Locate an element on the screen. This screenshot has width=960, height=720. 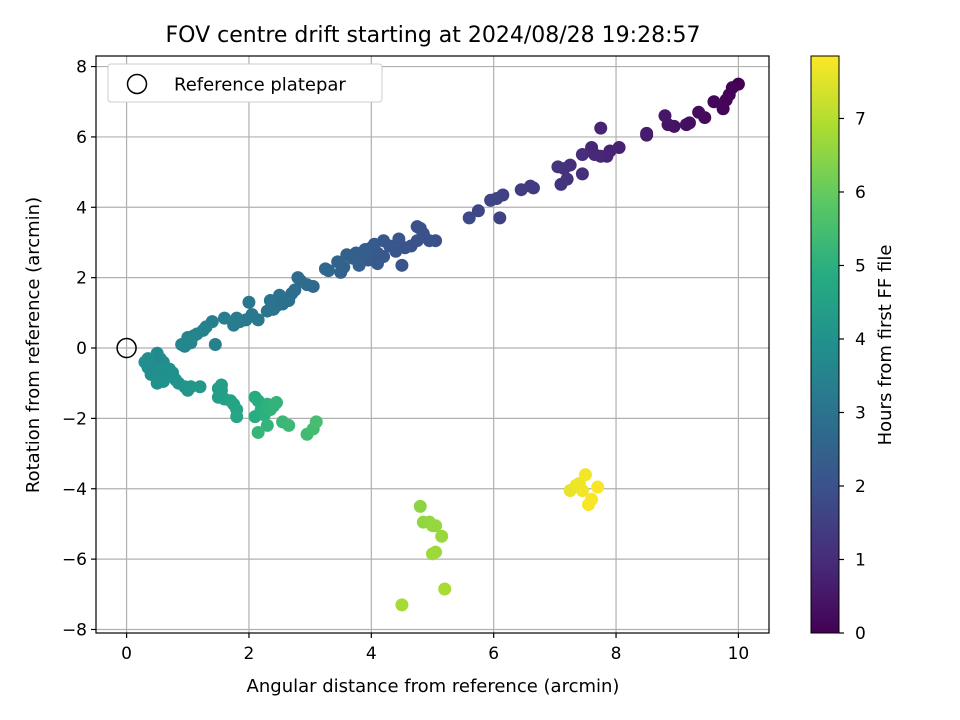
x-tick-label: 4 is located at coordinates (371, 654).